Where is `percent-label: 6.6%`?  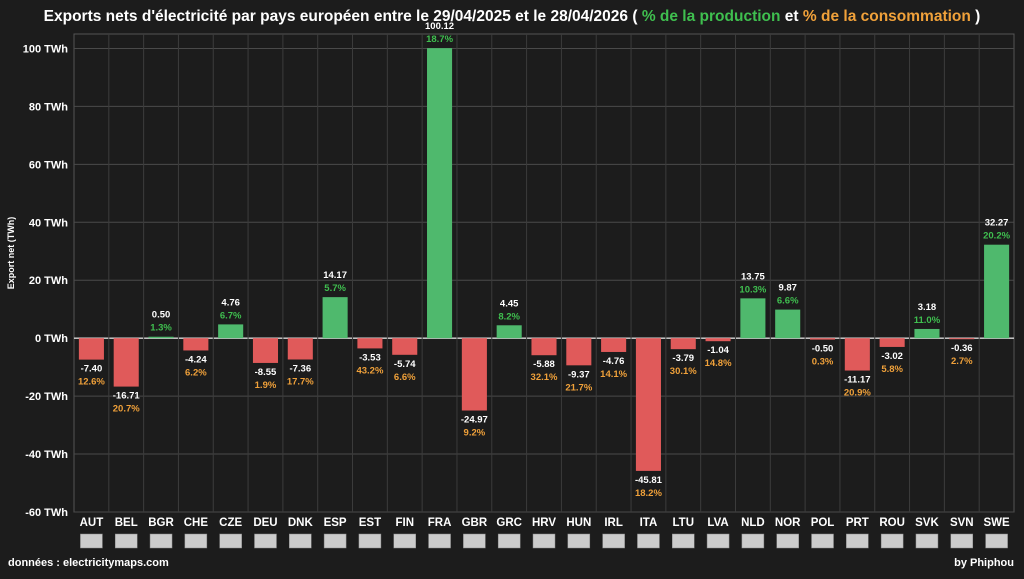 percent-label: 6.6% is located at coordinates (405, 377).